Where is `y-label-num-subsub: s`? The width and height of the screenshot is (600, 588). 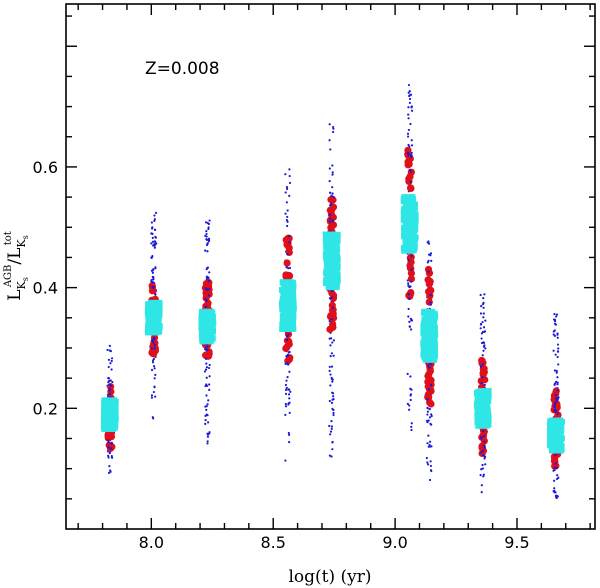 y-label-num-subsub: s is located at coordinates (25, 279).